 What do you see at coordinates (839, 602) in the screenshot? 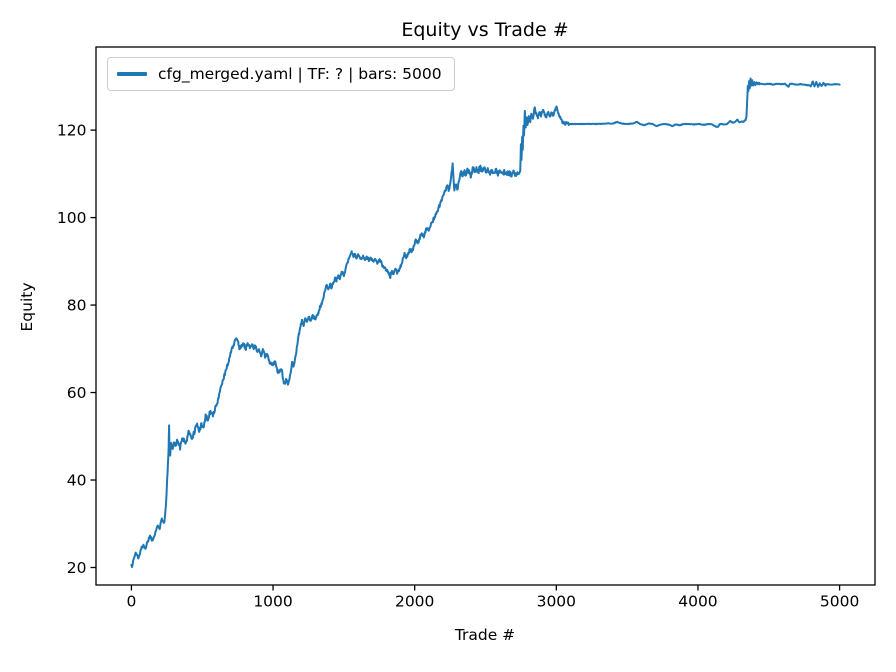
I see `x-tick-label: 5000` at bounding box center [839, 602].